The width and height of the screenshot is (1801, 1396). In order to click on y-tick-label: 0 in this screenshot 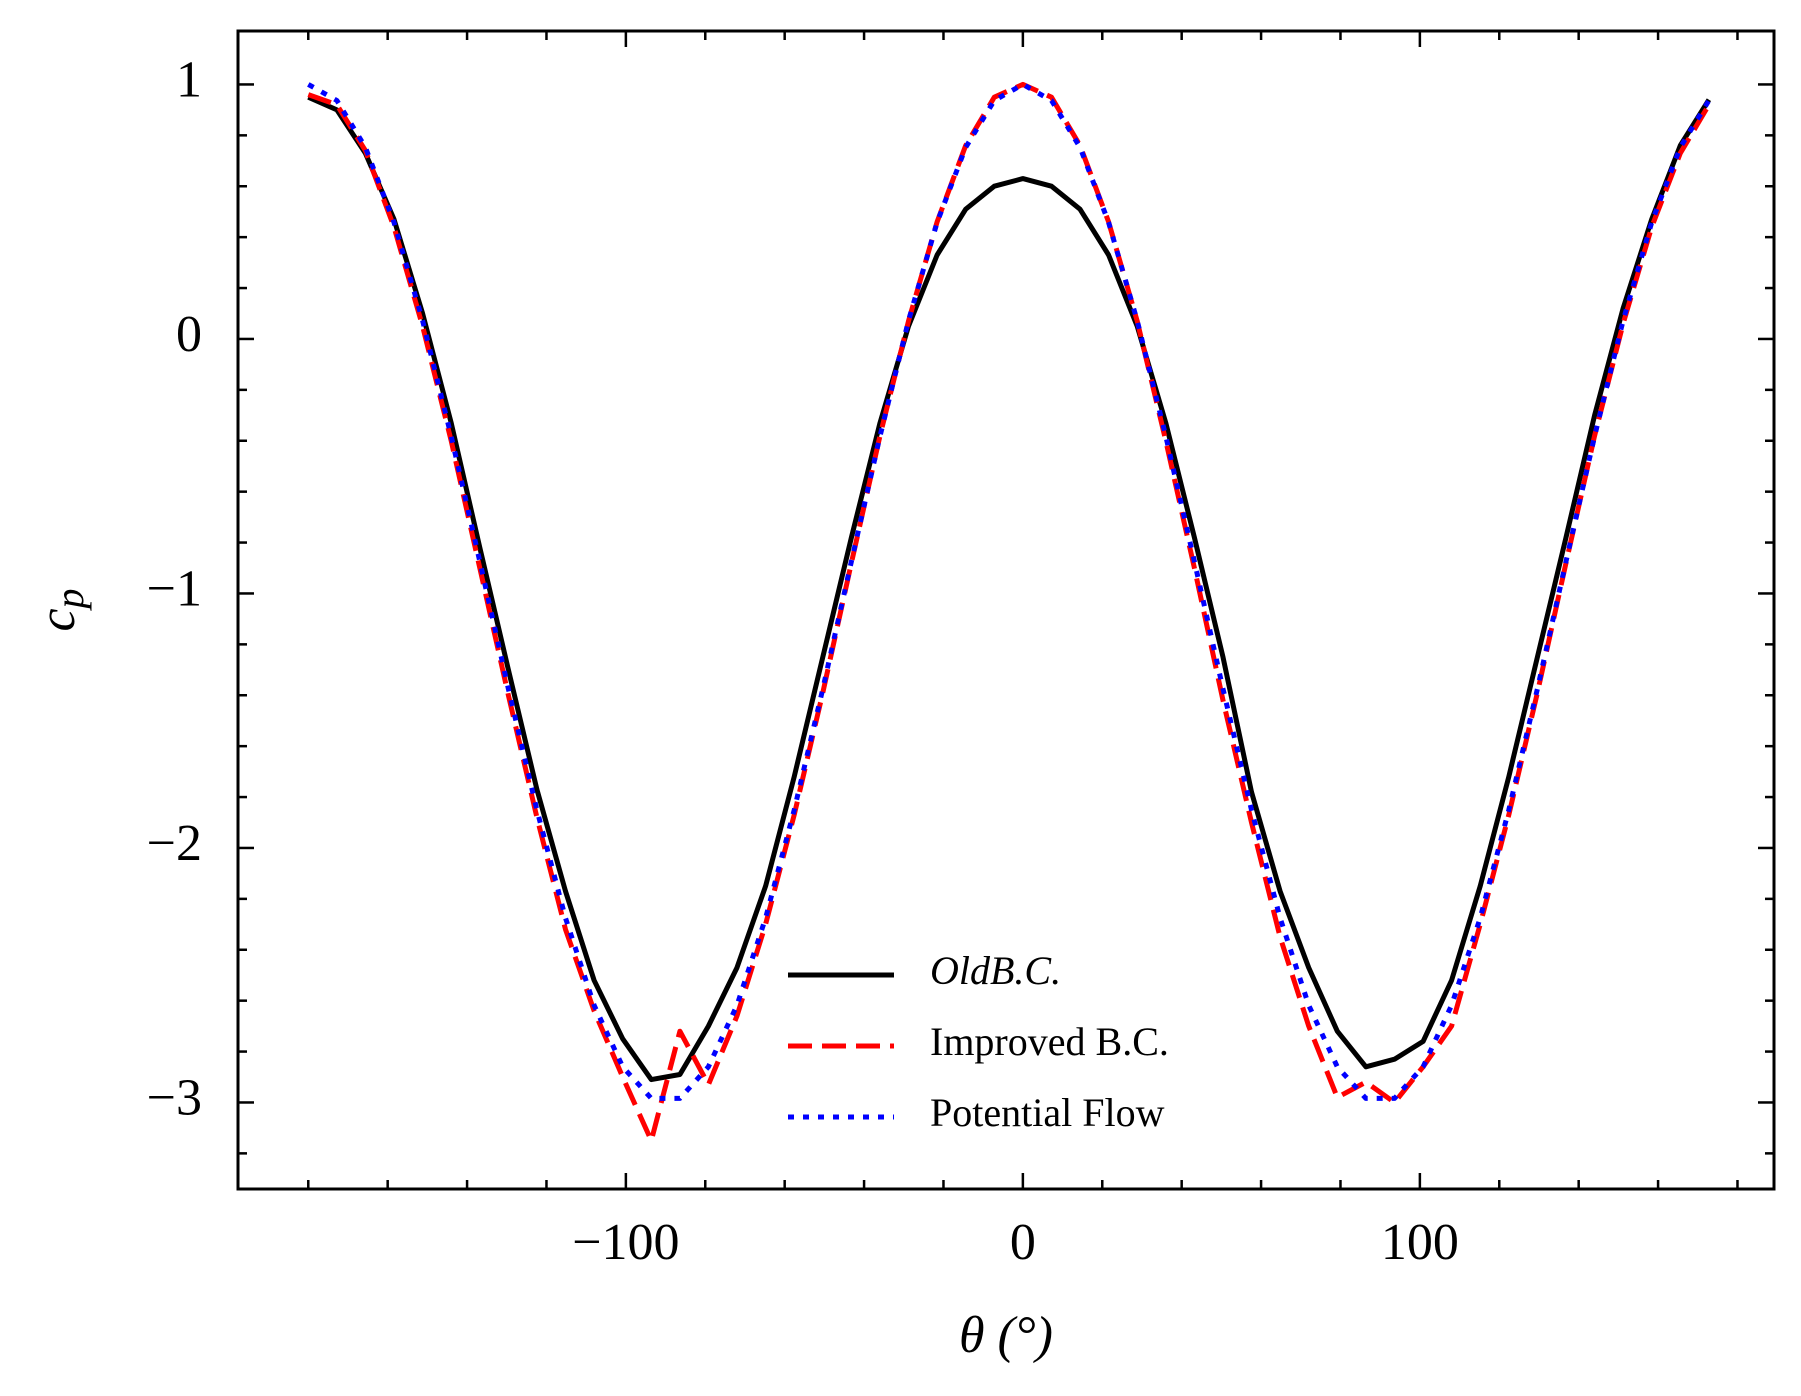, I will do `click(189, 334)`.